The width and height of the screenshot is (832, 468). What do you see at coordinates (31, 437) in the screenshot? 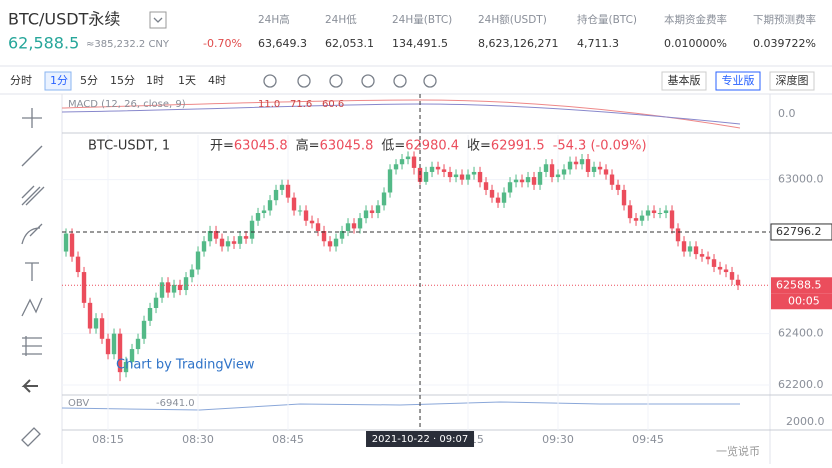
I see `tool-ruler` at bounding box center [31, 437].